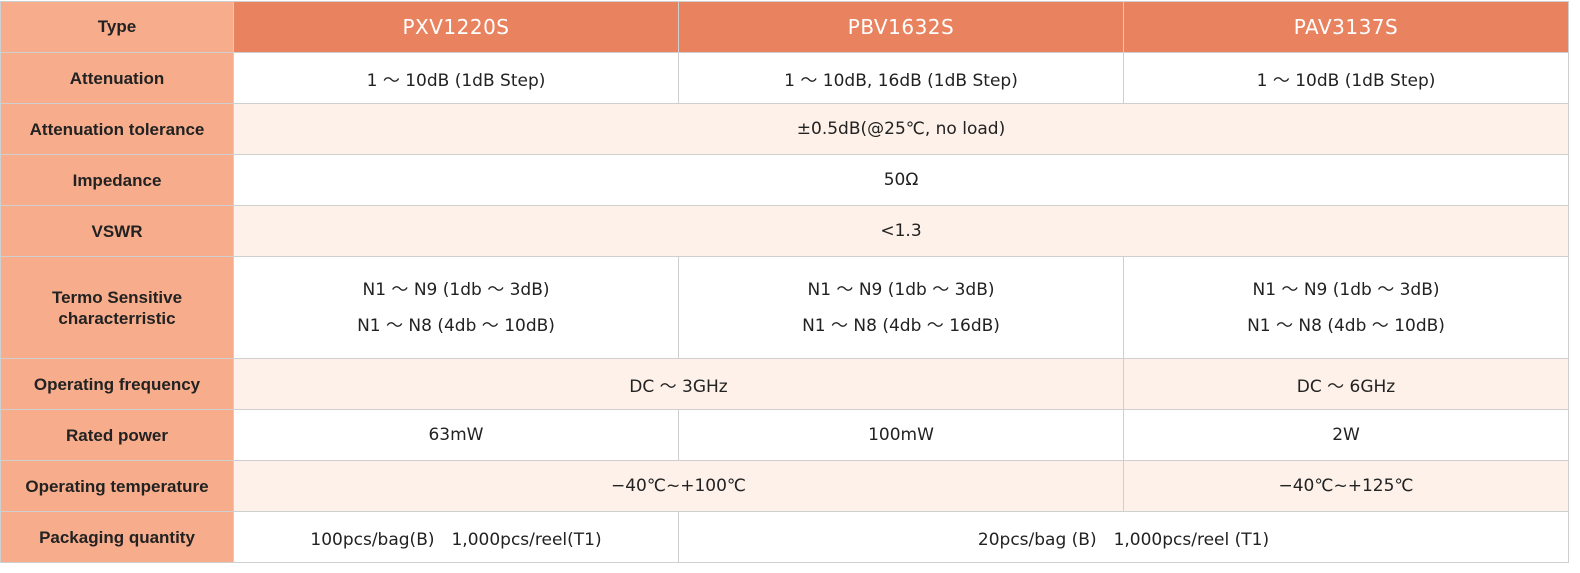  Describe the element at coordinates (901, 435) in the screenshot. I see `cell: 100mW` at that location.